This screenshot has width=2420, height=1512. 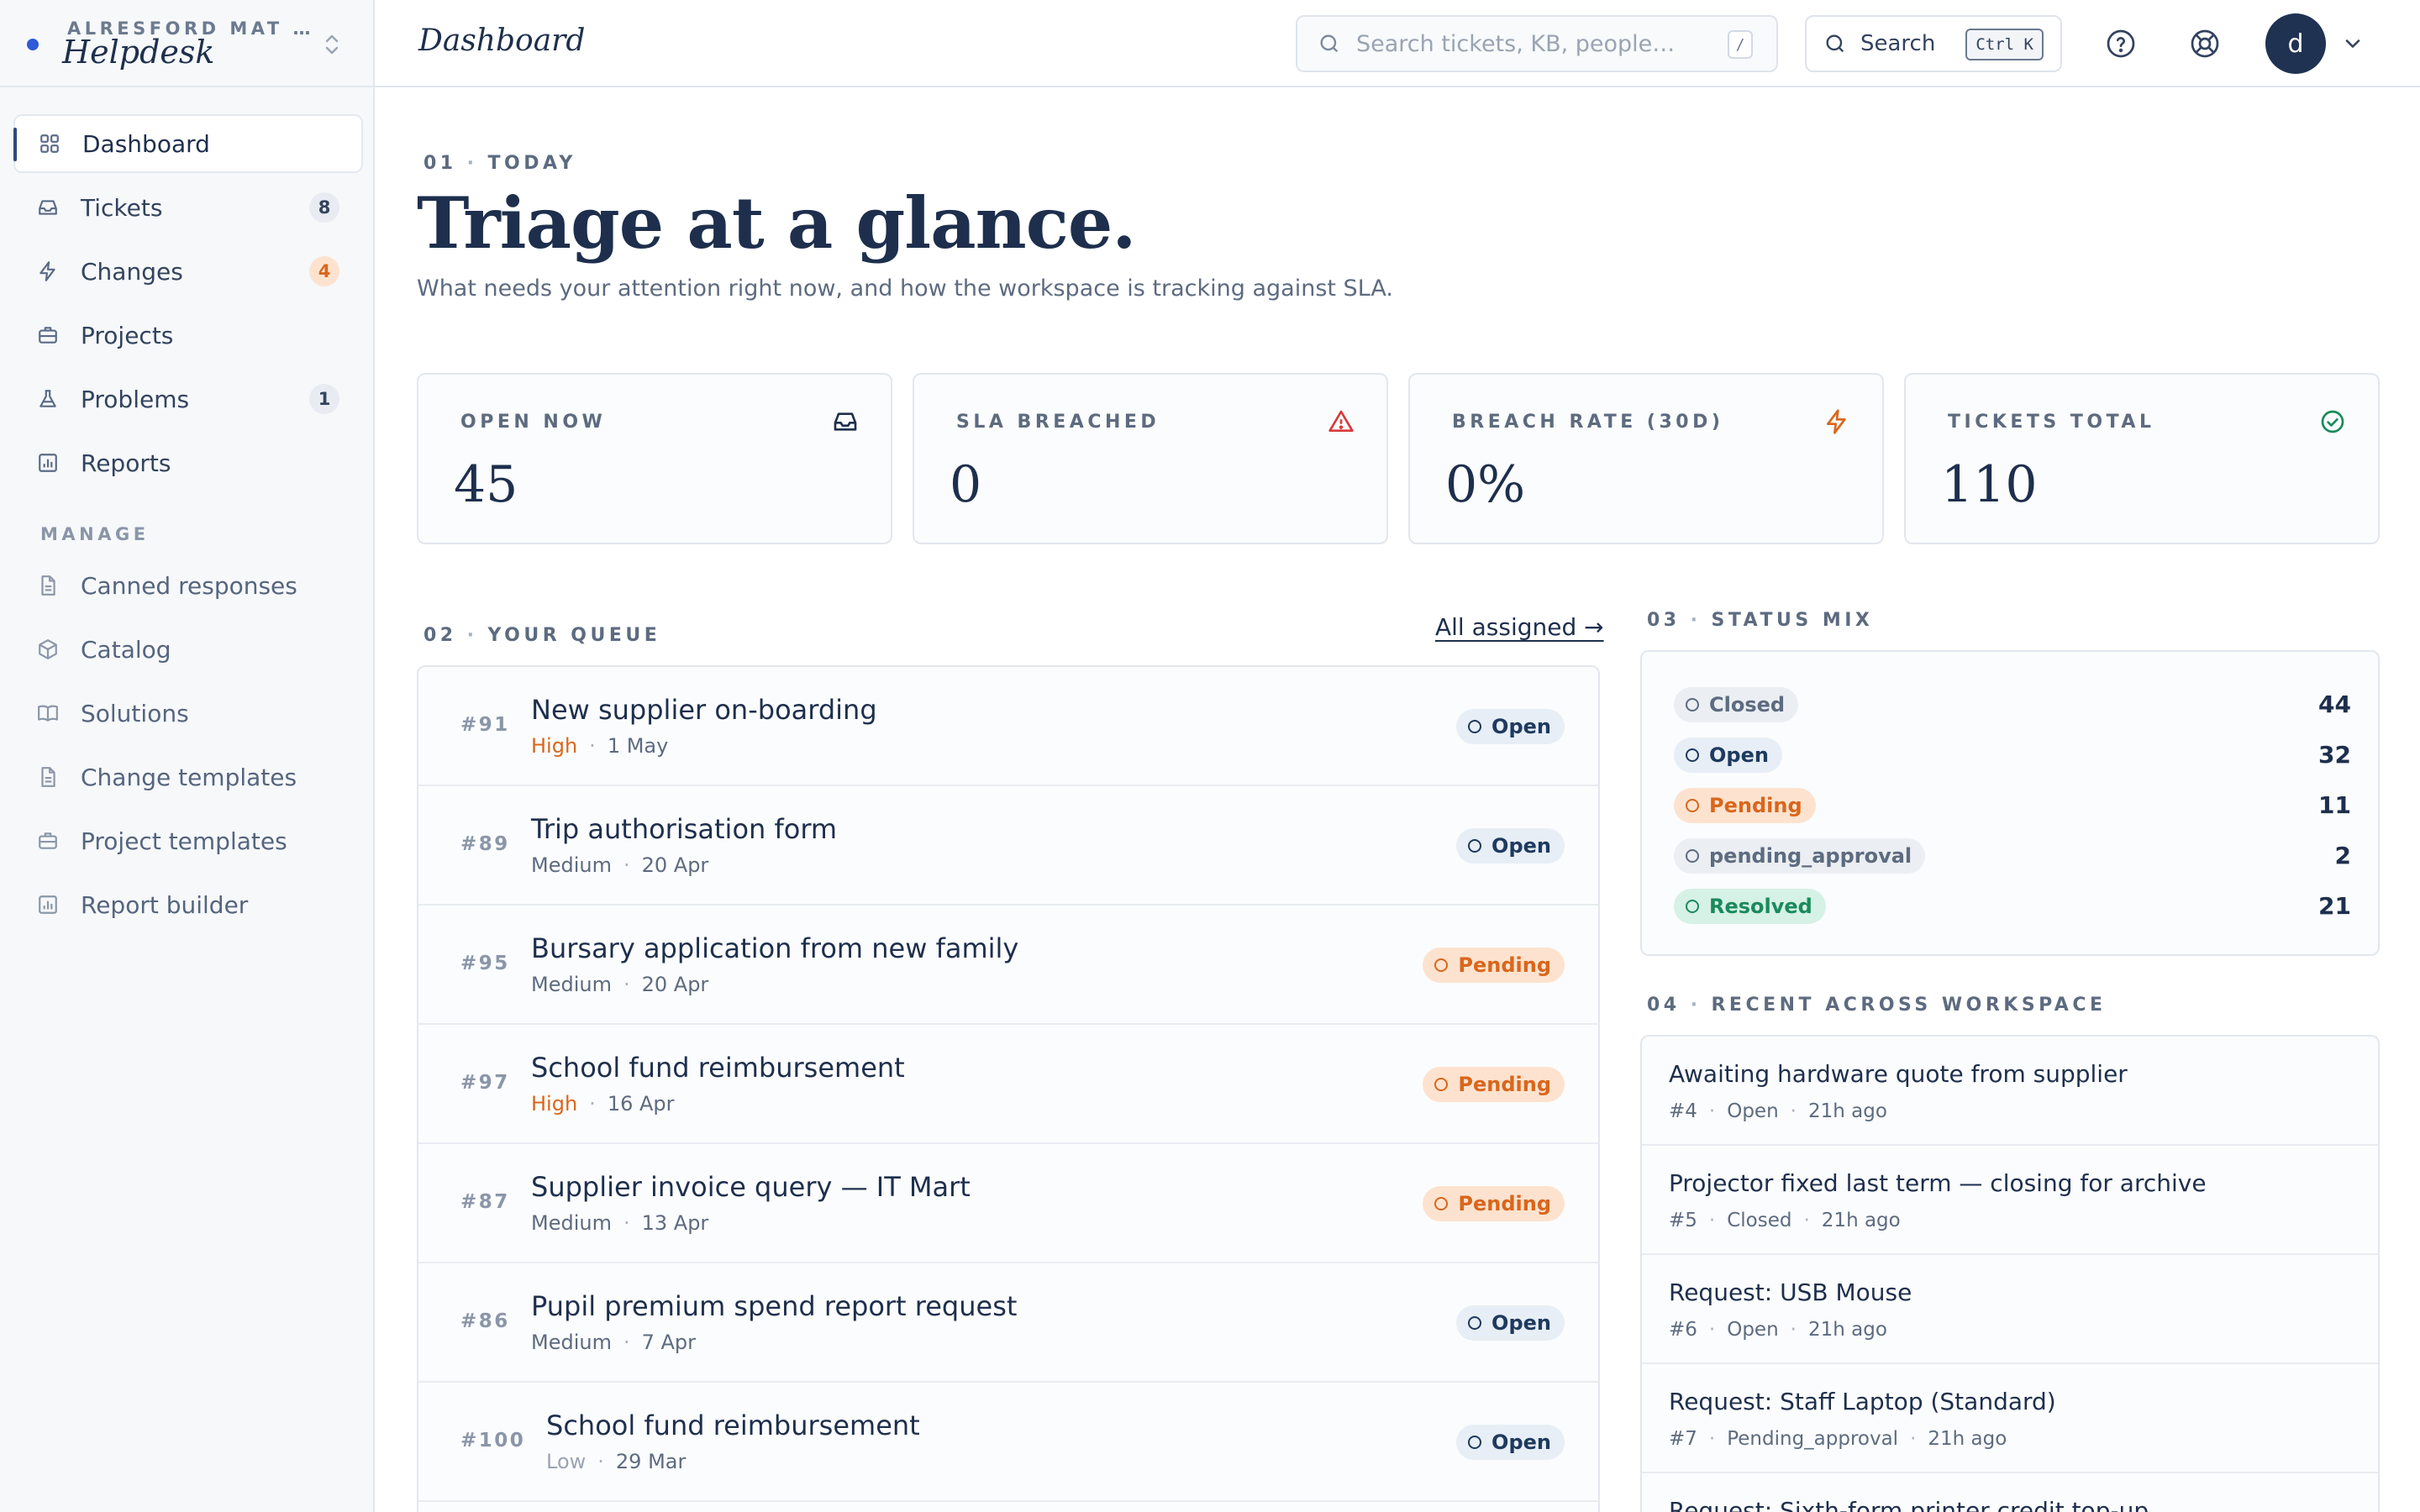 I want to click on workspace-switcher: ALRESFORD MAT … Helpdesk, so click(x=187, y=43).